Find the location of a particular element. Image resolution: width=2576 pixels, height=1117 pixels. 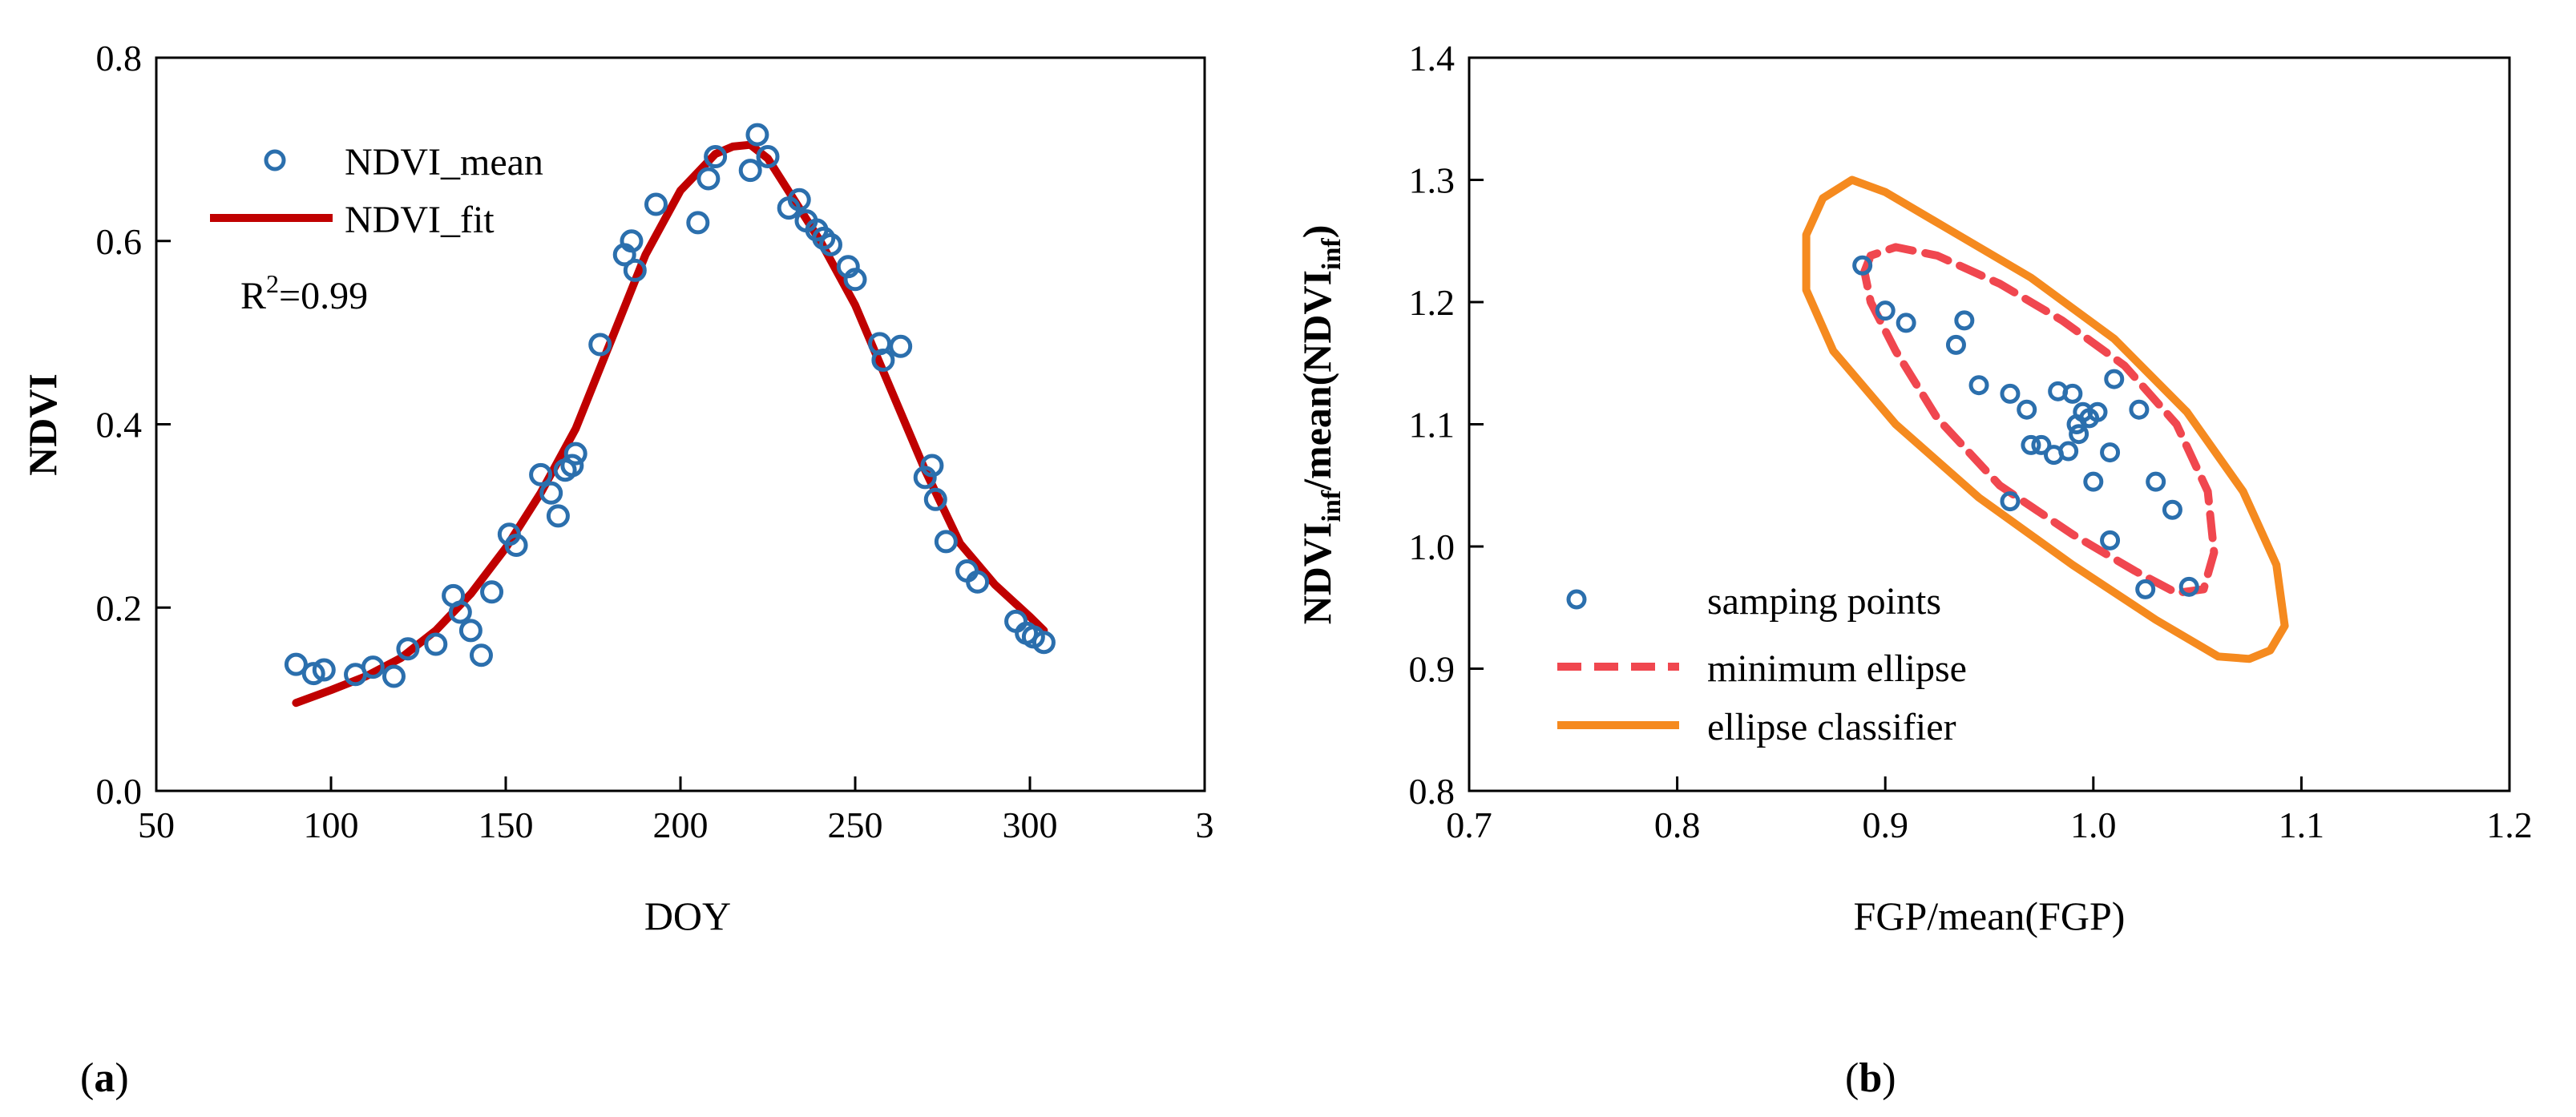

panel-b-minimum-ellipse is located at coordinates (2040, 420).